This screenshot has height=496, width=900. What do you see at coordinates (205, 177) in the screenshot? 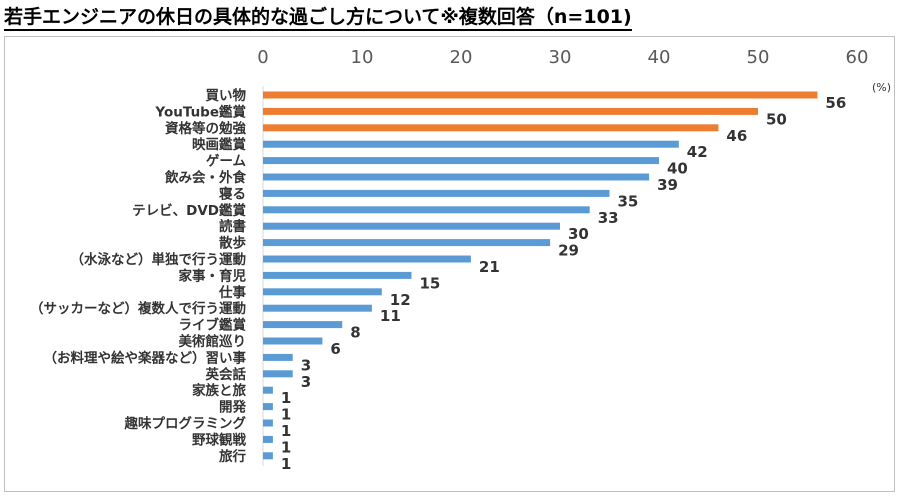
I see `category-label: 飲み会・外食` at bounding box center [205, 177].